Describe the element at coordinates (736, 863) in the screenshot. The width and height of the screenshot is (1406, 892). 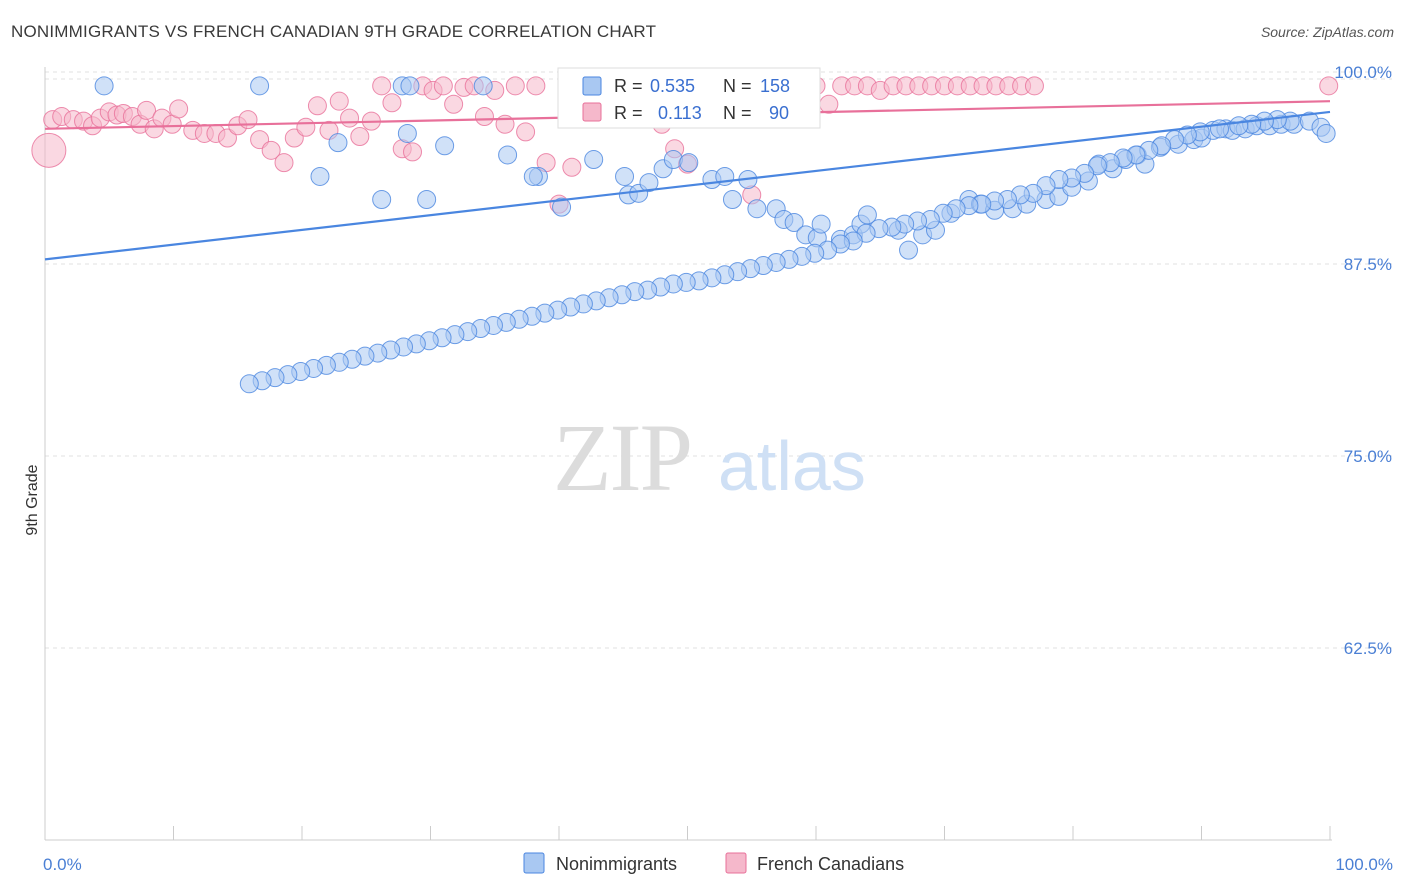
I see `series-legend-swatch-pink` at that location.